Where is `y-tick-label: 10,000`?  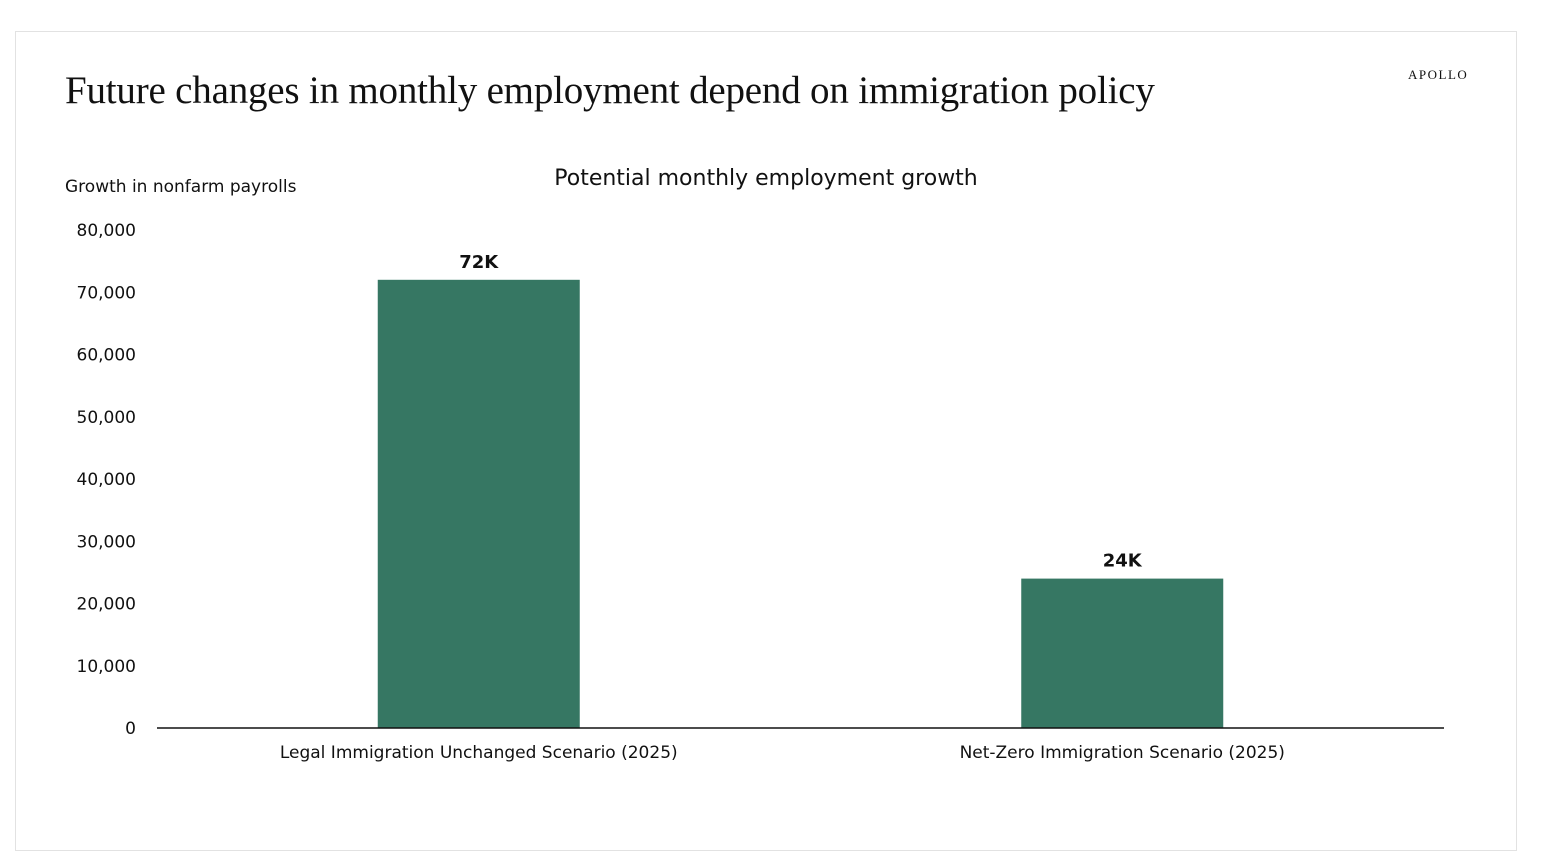
y-tick-label: 10,000 is located at coordinates (106, 667).